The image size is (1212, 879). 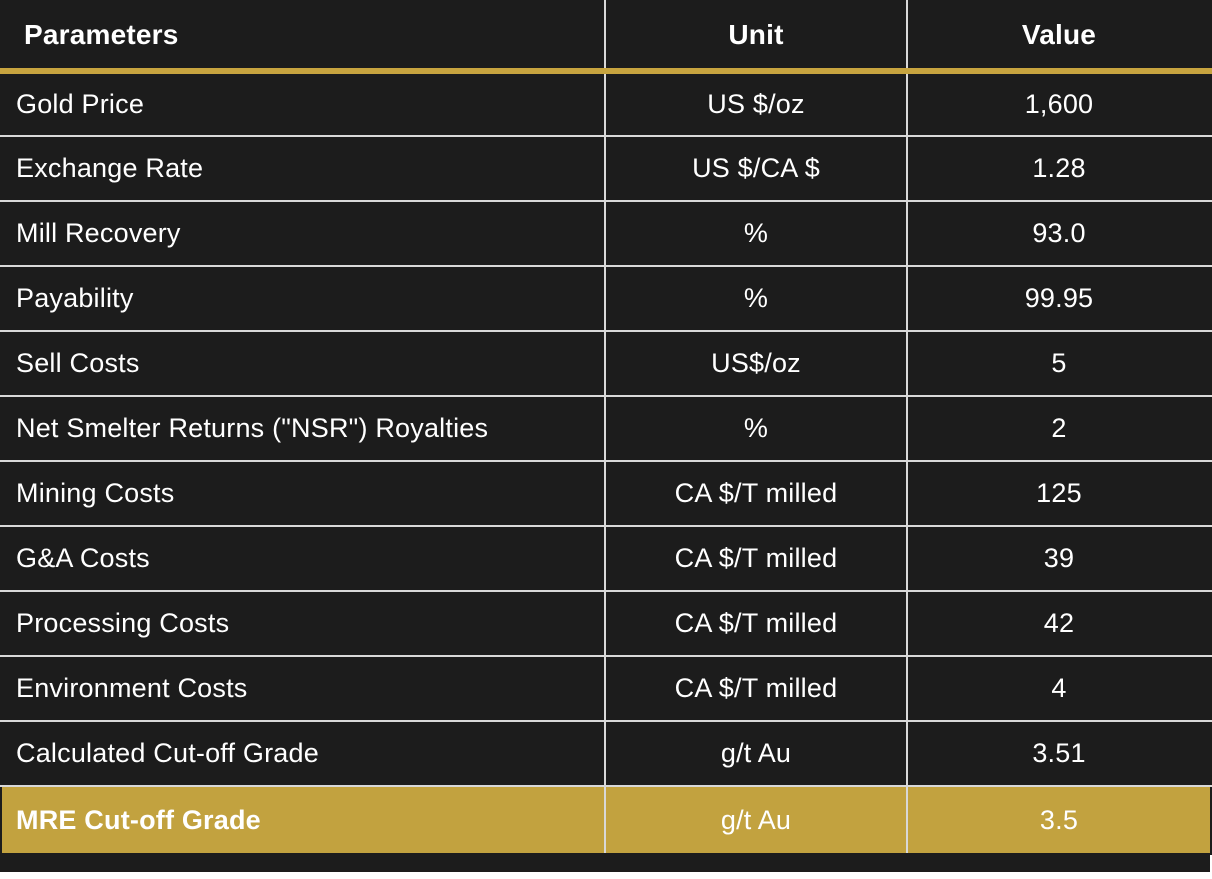 I want to click on parameter-cell: Mining Costs, so click(x=303, y=493).